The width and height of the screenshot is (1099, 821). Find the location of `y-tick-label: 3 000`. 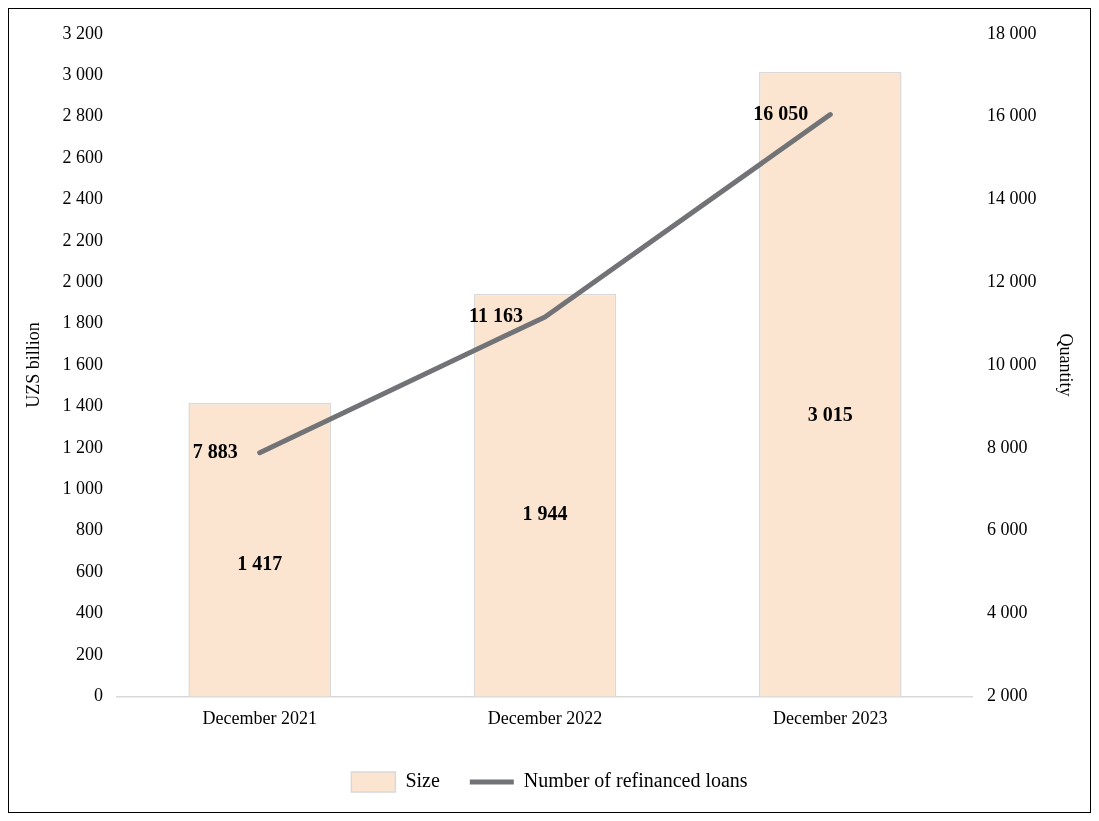

y-tick-label: 3 000 is located at coordinates (83, 73).